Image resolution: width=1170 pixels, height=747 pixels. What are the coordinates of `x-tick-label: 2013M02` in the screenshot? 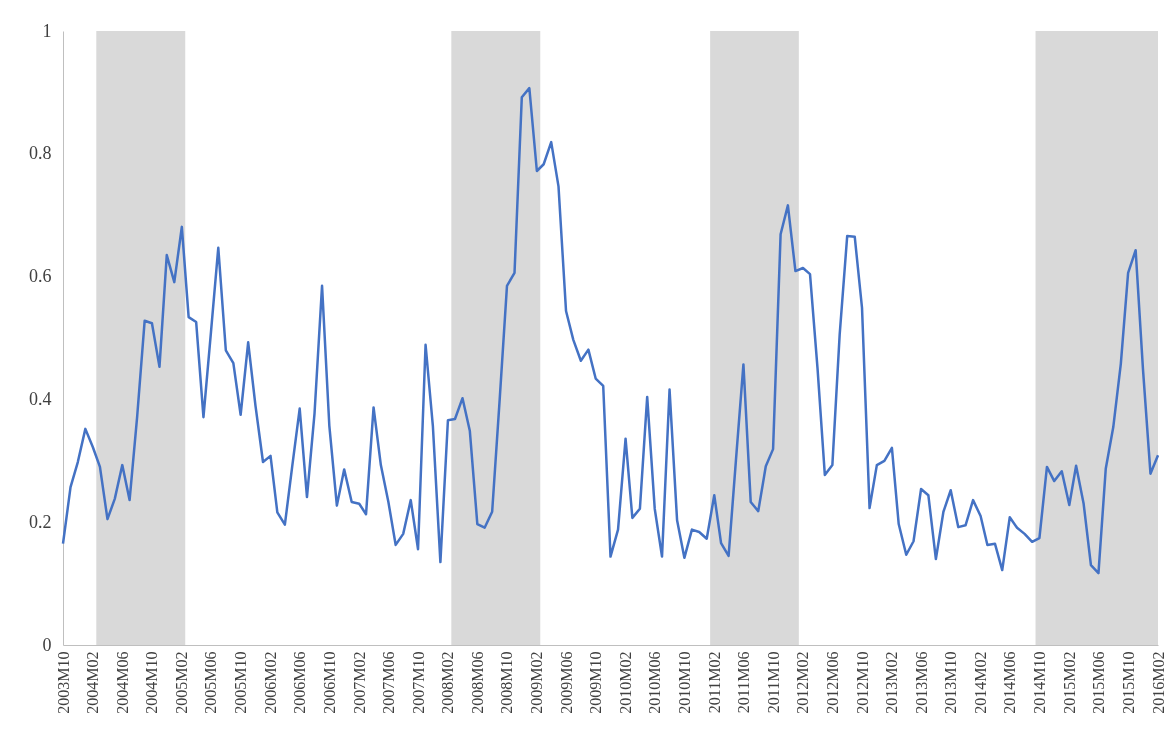 It's located at (892, 682).